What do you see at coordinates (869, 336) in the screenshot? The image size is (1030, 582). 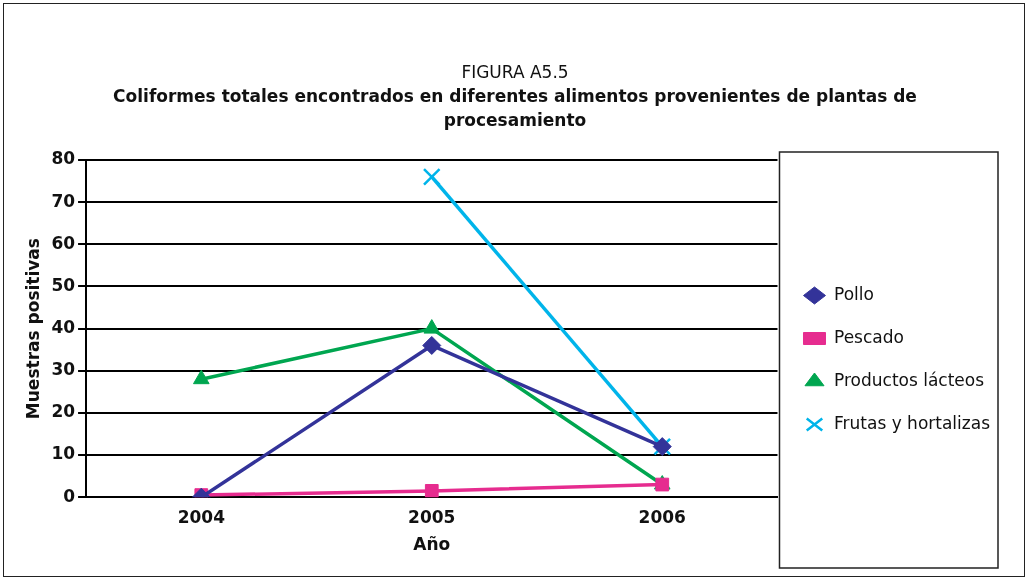 I see `legend-label: Pescado` at bounding box center [869, 336].